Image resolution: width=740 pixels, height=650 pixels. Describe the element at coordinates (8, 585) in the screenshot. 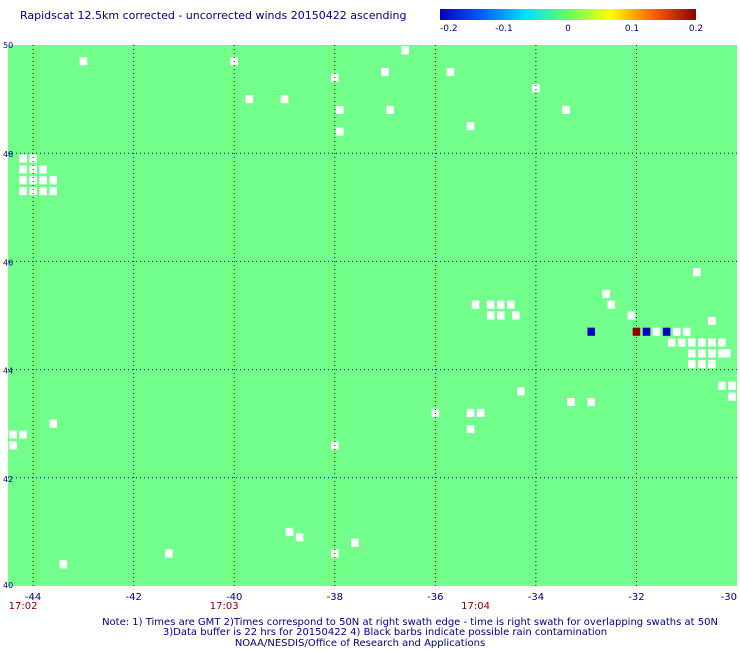

I see `y-tick-label: 40` at that location.